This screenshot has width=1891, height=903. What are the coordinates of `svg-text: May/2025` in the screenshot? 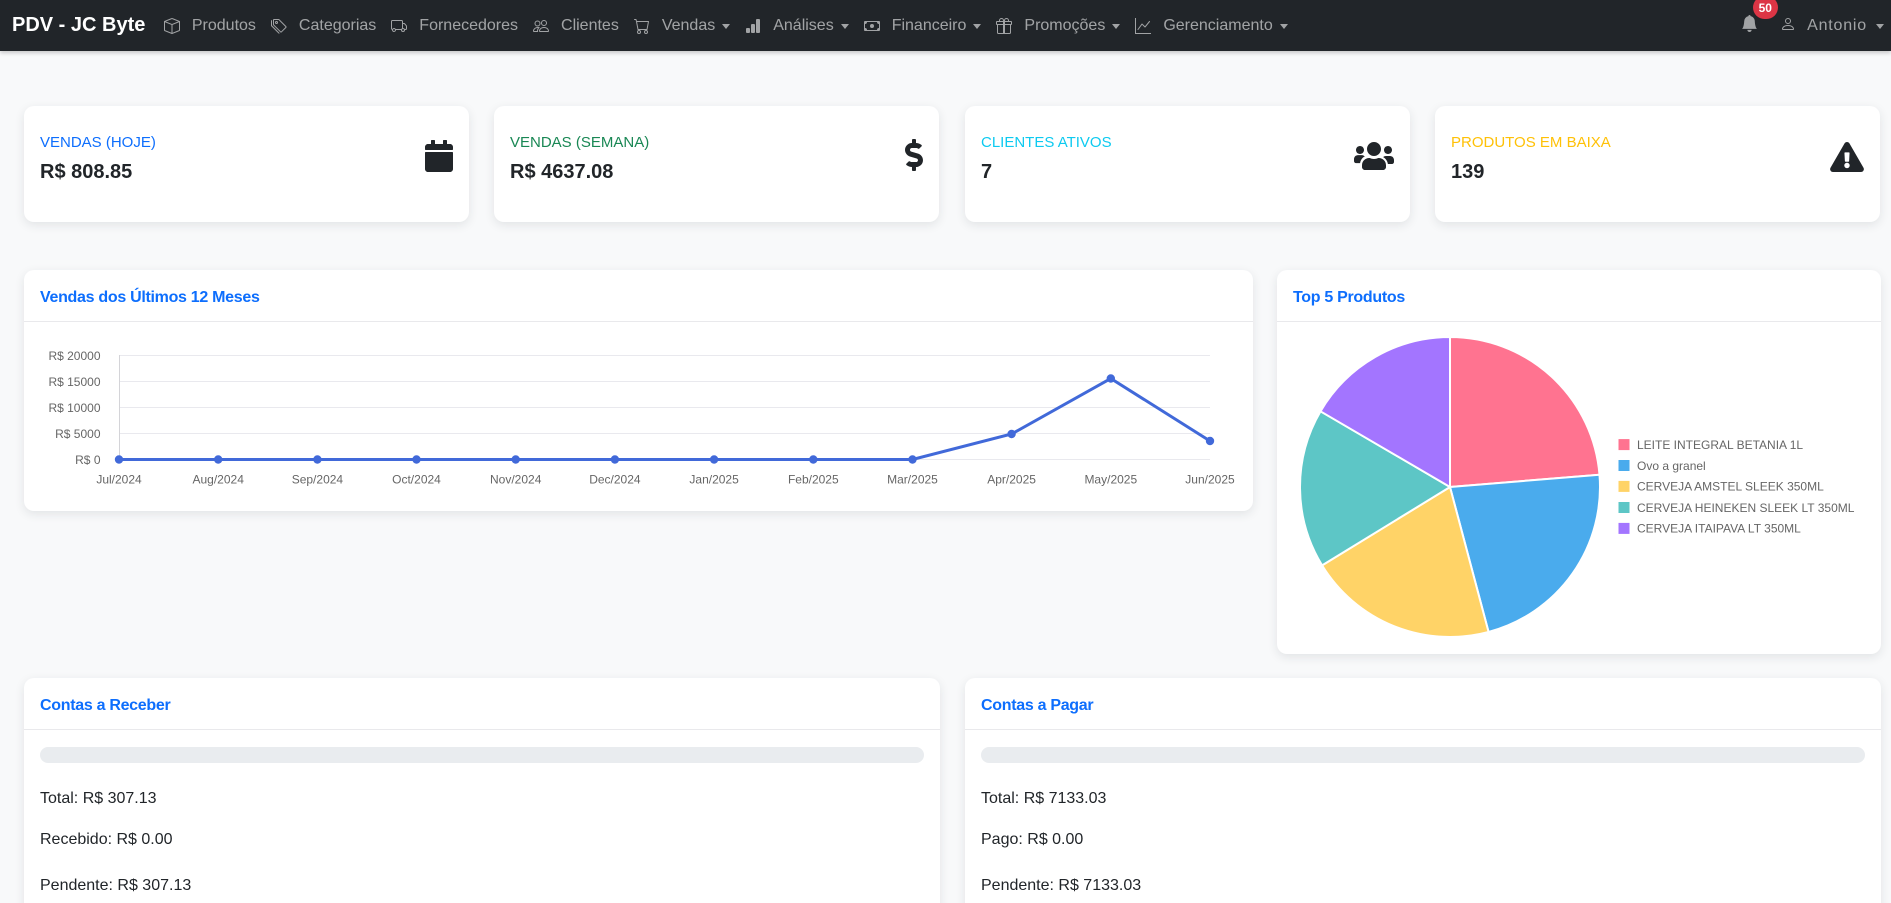 It's located at (1110, 480).